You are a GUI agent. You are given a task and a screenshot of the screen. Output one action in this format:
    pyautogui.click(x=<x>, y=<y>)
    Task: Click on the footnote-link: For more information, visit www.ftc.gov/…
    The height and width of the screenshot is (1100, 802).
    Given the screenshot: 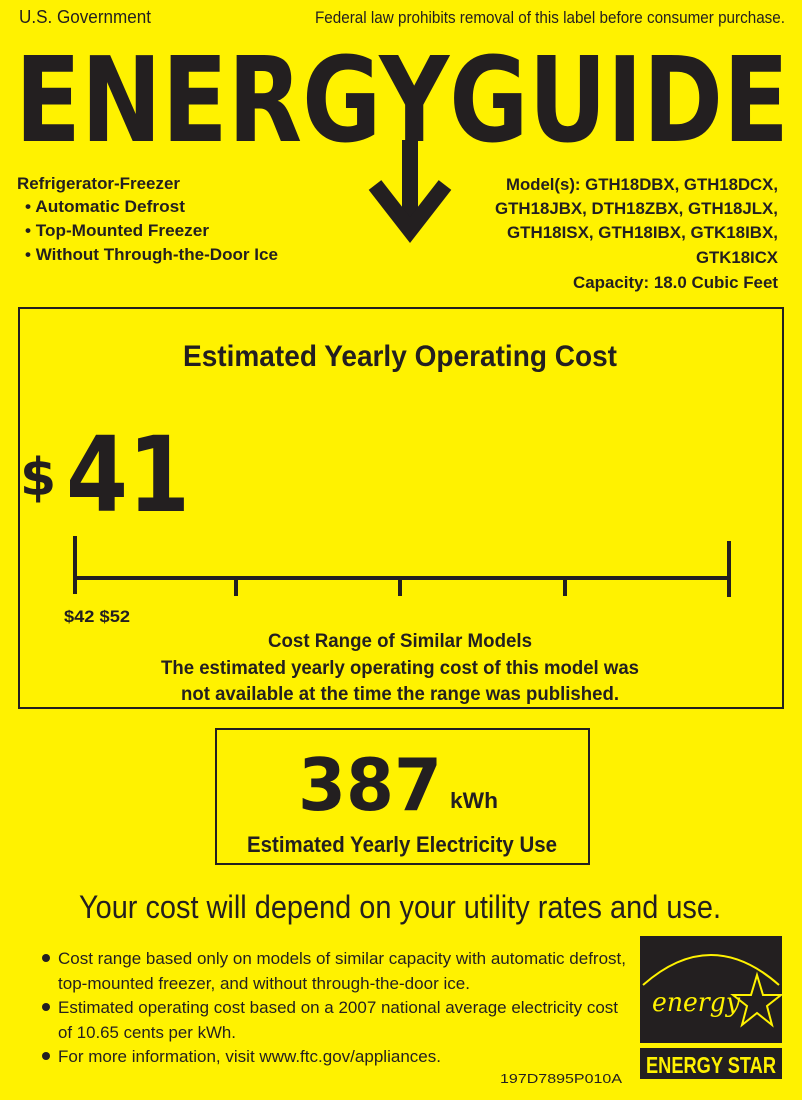 What is the action you would take?
    pyautogui.click(x=249, y=1056)
    